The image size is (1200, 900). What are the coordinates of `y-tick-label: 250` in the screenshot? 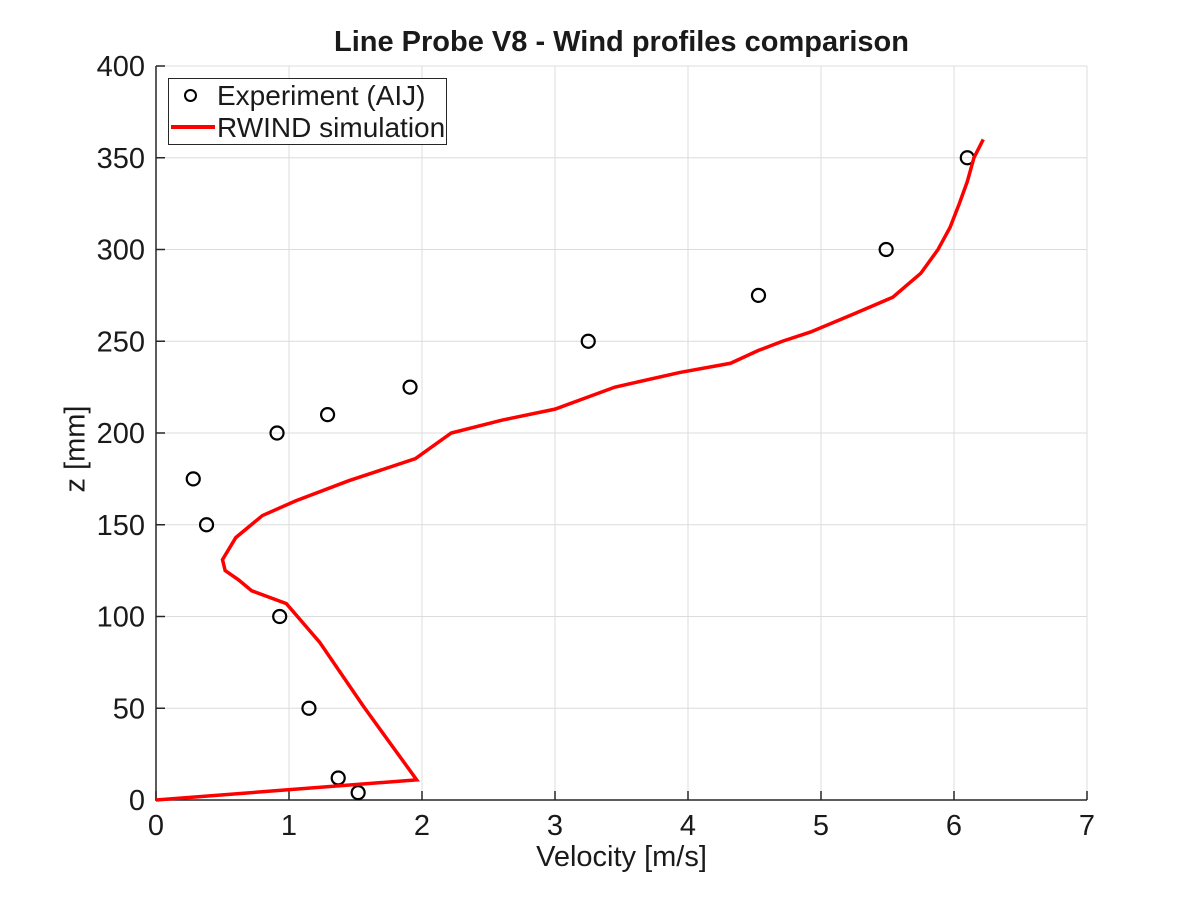 It's located at (121, 342).